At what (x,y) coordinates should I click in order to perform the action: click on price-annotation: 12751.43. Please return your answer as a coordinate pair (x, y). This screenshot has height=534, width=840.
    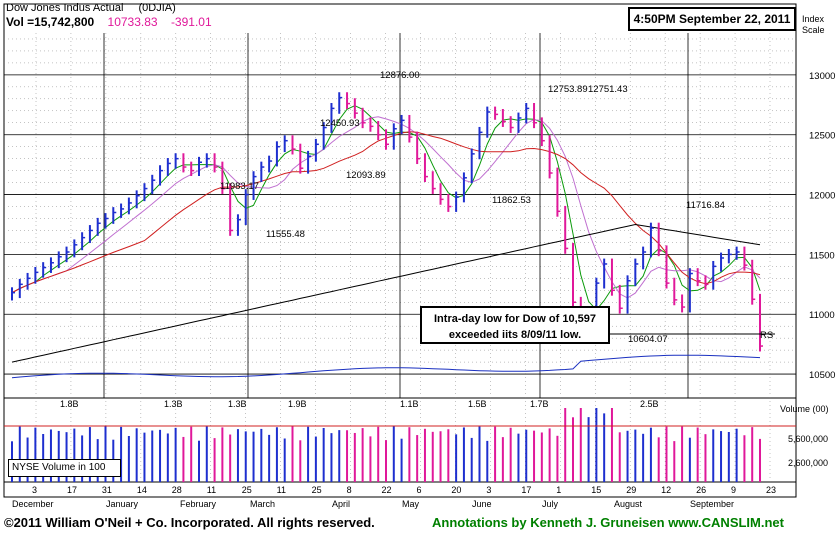
    Looking at the image, I should click on (608, 89).